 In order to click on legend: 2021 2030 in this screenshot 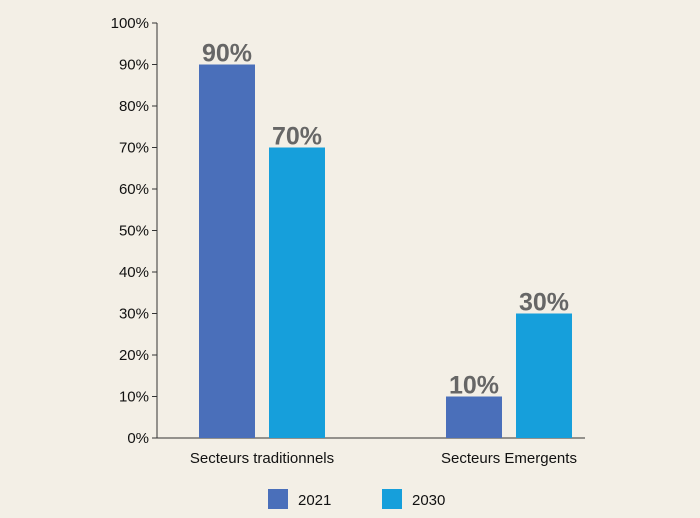, I will do `click(356, 499)`.